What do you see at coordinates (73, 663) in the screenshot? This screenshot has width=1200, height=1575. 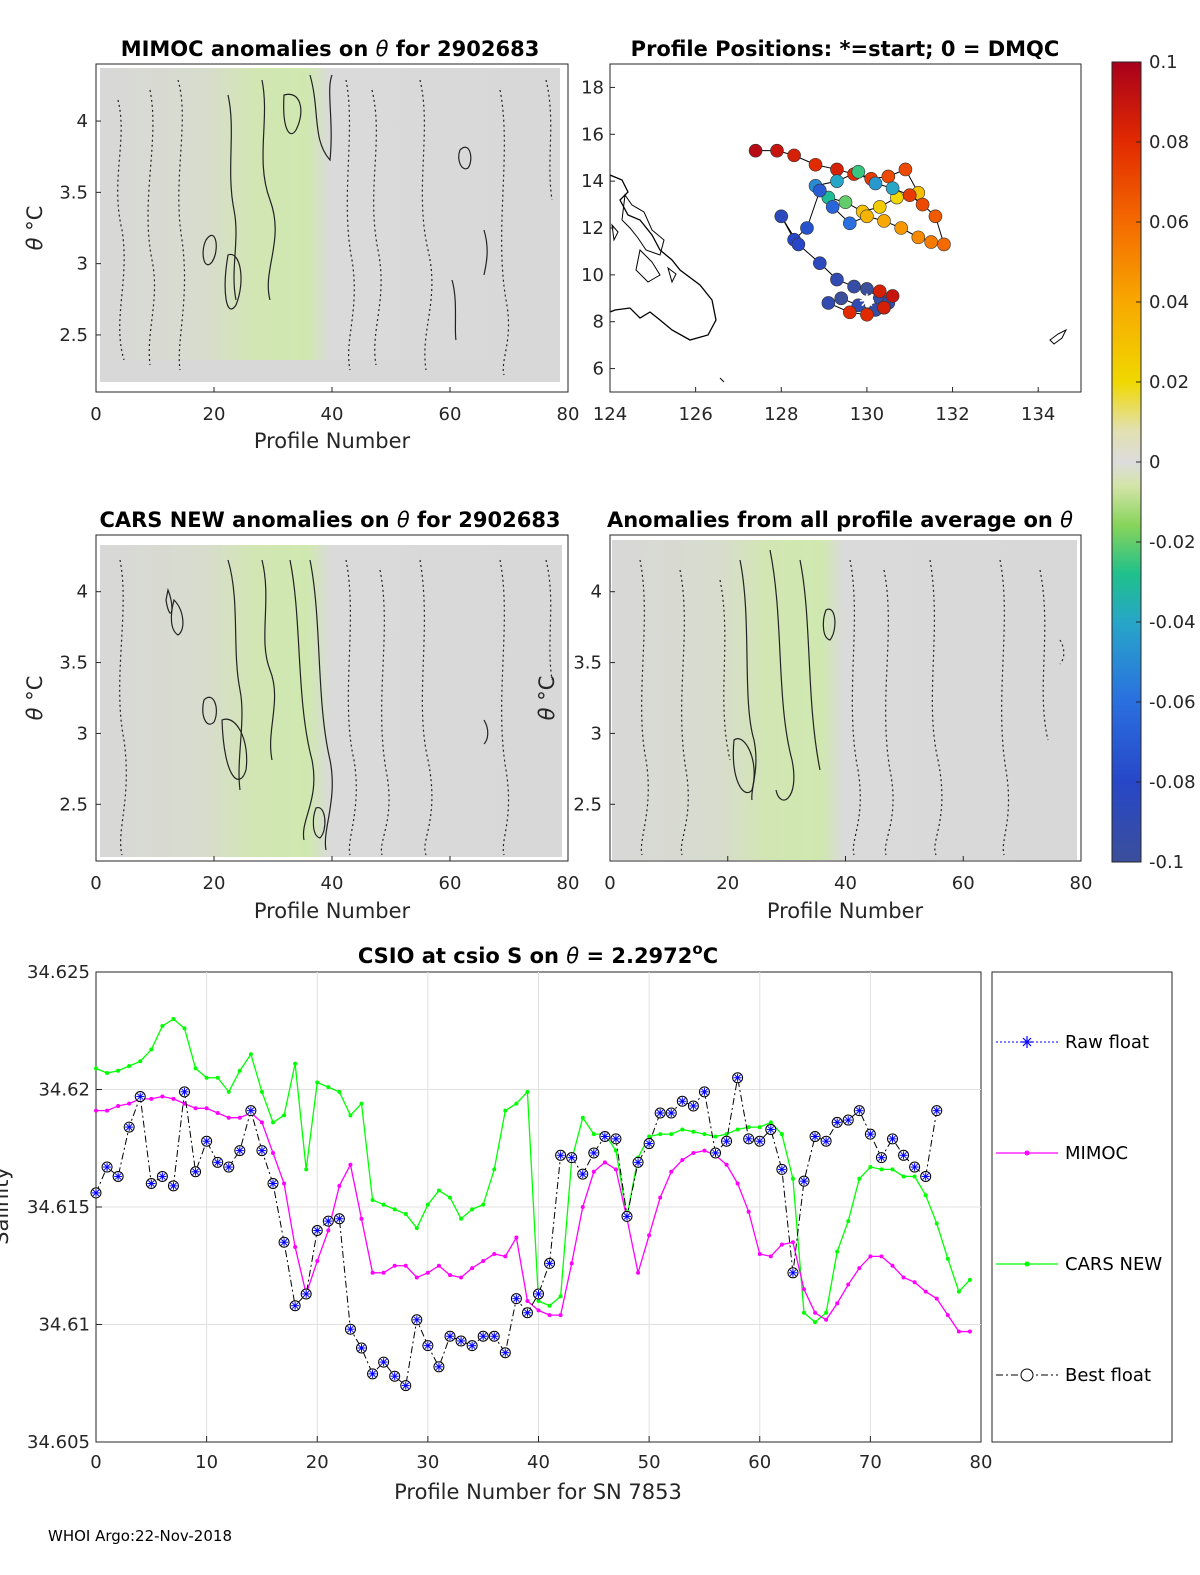 I see `cars-ytick-label: 3.5` at bounding box center [73, 663].